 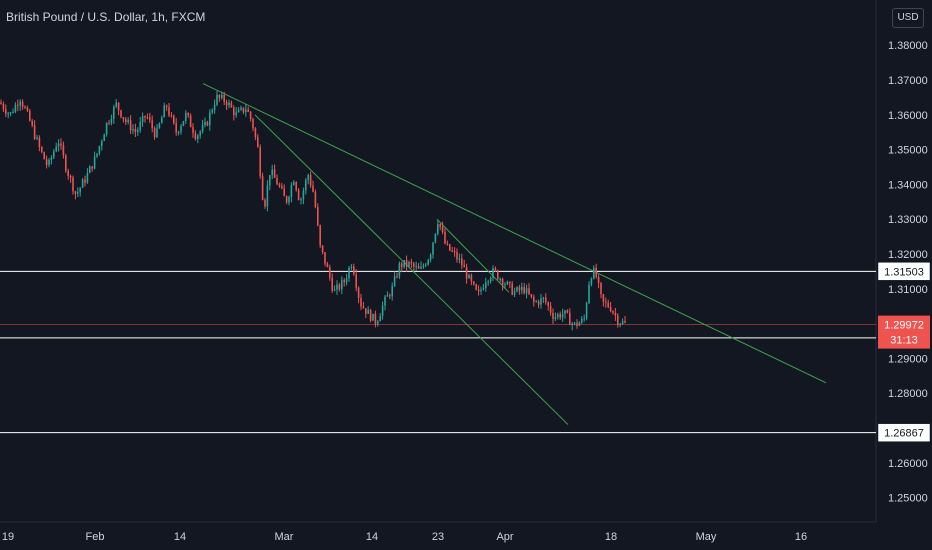 What do you see at coordinates (908, 499) in the screenshot?
I see `y-tick-label: 1.25000` at bounding box center [908, 499].